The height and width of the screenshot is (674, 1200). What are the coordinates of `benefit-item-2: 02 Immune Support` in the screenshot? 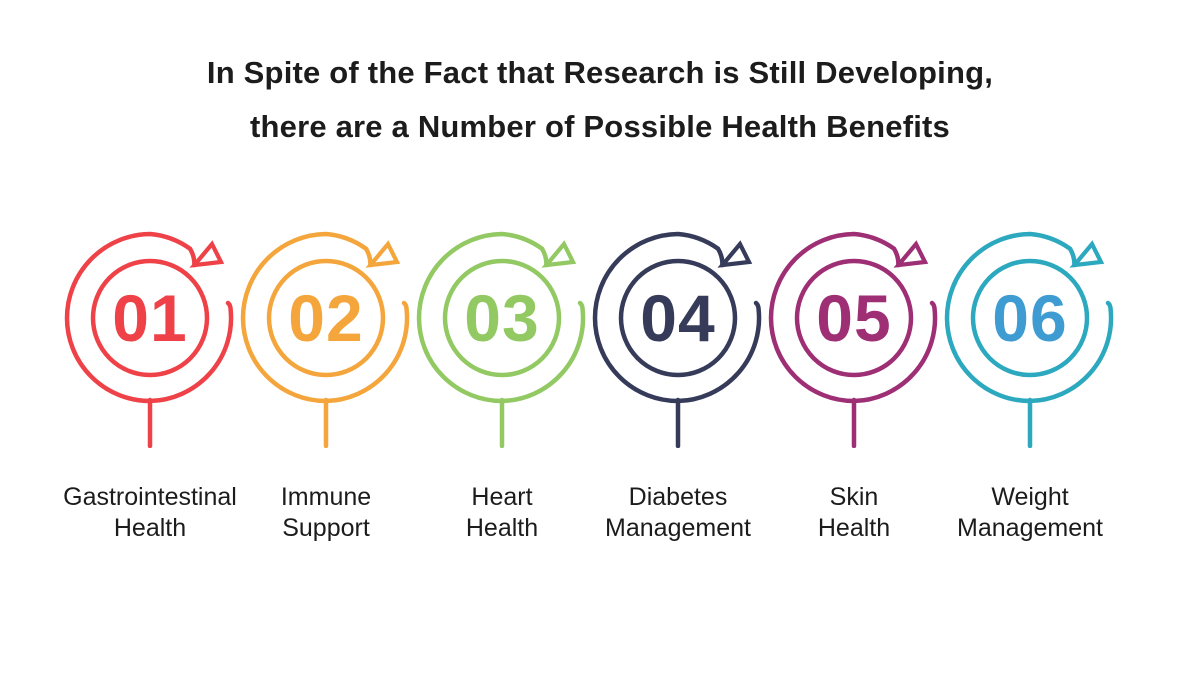 It's located at (326, 380).